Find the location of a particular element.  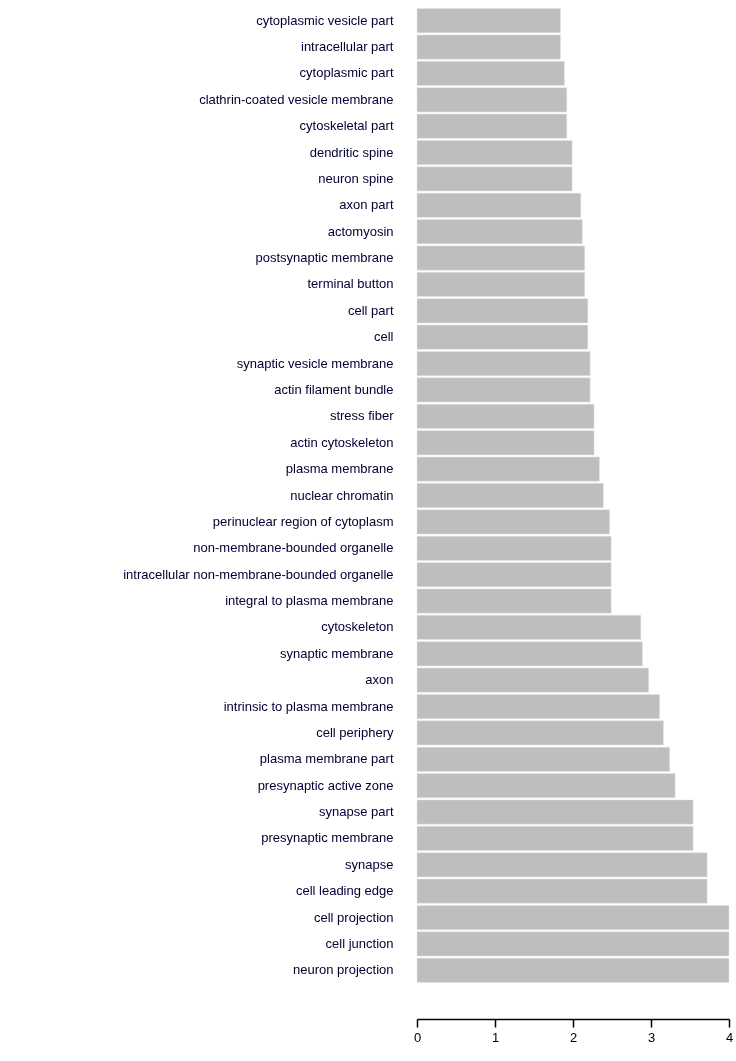

y-tick-label: axon part is located at coordinates (366, 205).